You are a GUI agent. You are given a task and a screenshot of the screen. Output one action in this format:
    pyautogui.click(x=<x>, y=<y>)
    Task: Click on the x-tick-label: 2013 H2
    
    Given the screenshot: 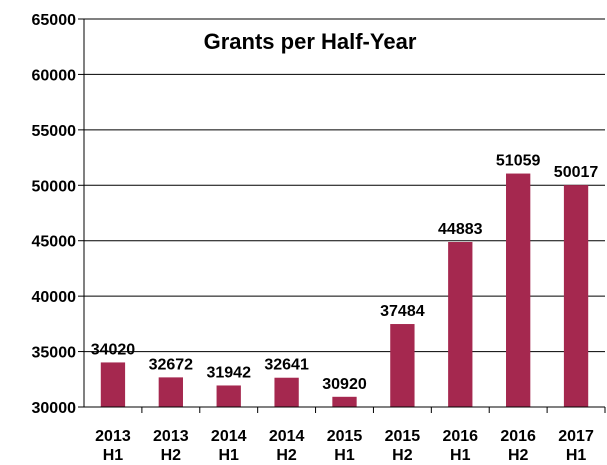 What is the action you would take?
    pyautogui.click(x=171, y=446)
    